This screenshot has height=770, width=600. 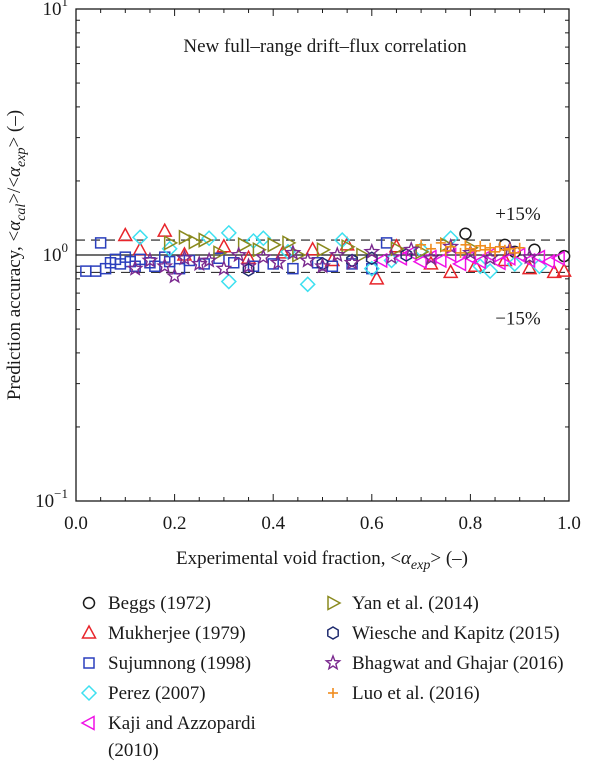 What do you see at coordinates (167, 737) in the screenshot?
I see `legend-item: Kaji and Azzopardi (2010)` at bounding box center [167, 737].